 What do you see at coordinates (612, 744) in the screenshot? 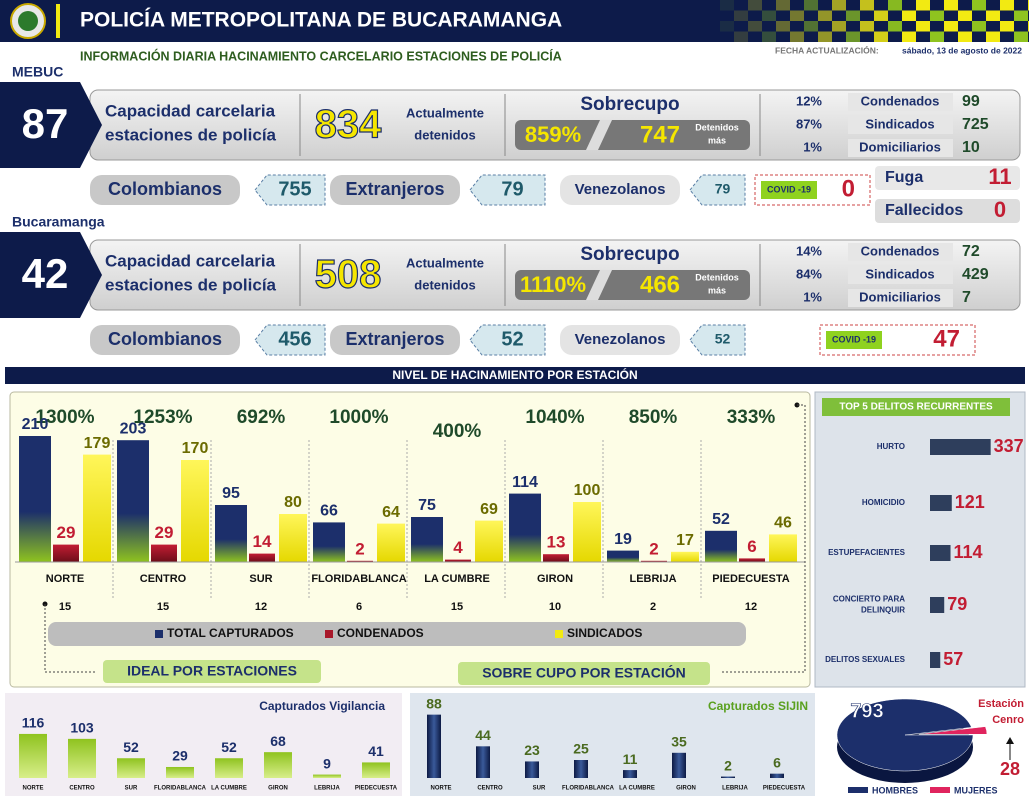
I see `sijin-panel` at bounding box center [612, 744].